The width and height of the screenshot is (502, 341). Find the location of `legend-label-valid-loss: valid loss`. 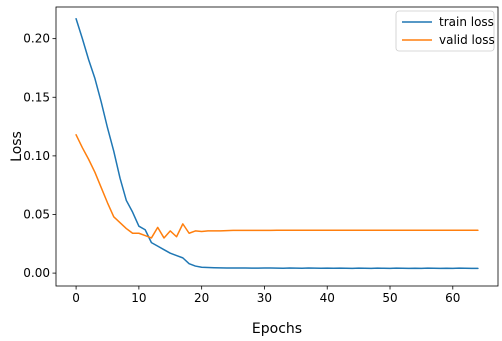

legend-label-valid-loss: valid loss is located at coordinates (467, 40).